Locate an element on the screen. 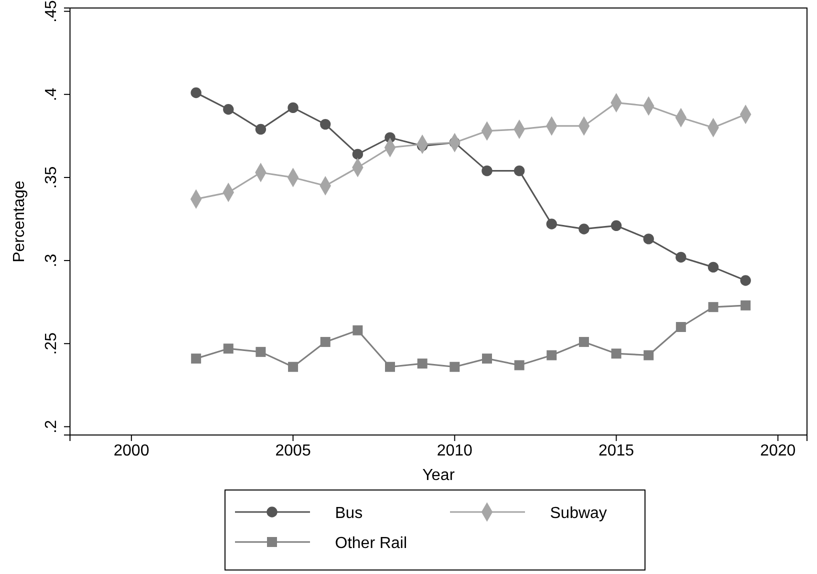 This screenshot has height=574, width=817. x-tick-label: 2000 is located at coordinates (132, 451).